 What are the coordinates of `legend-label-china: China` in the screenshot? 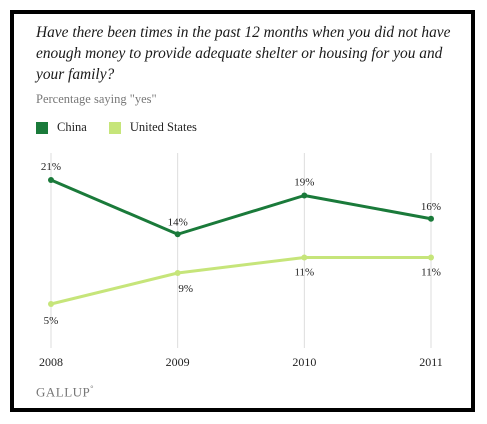 It's located at (72, 127).